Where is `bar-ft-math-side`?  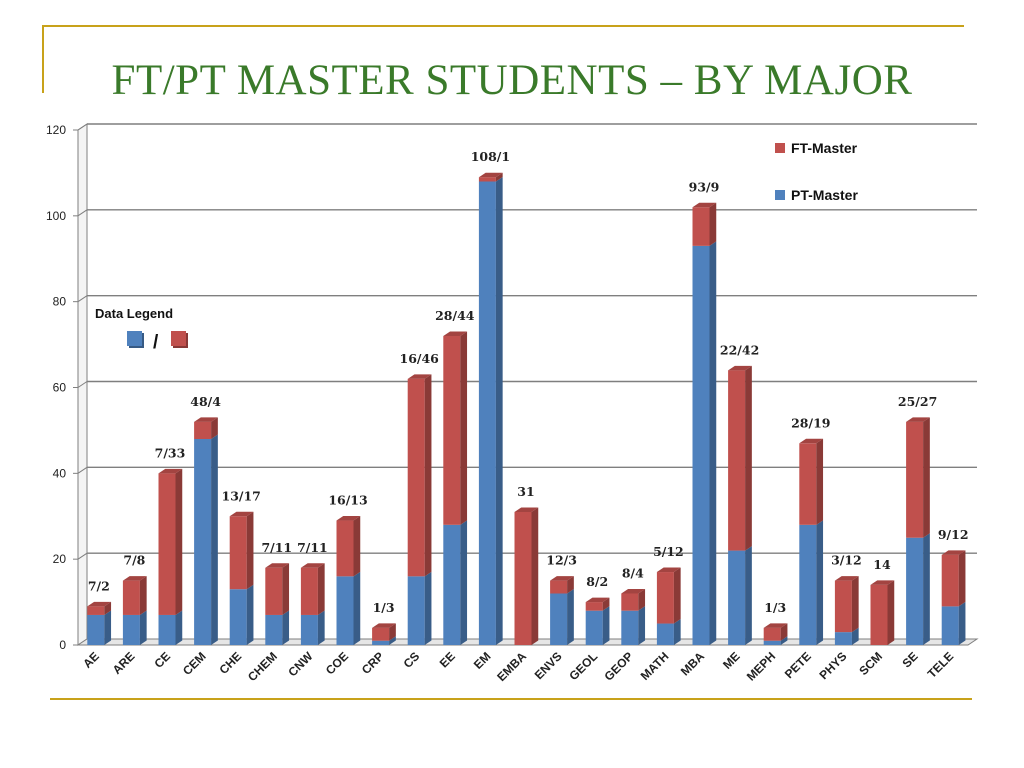 bar-ft-math-side is located at coordinates (677, 595).